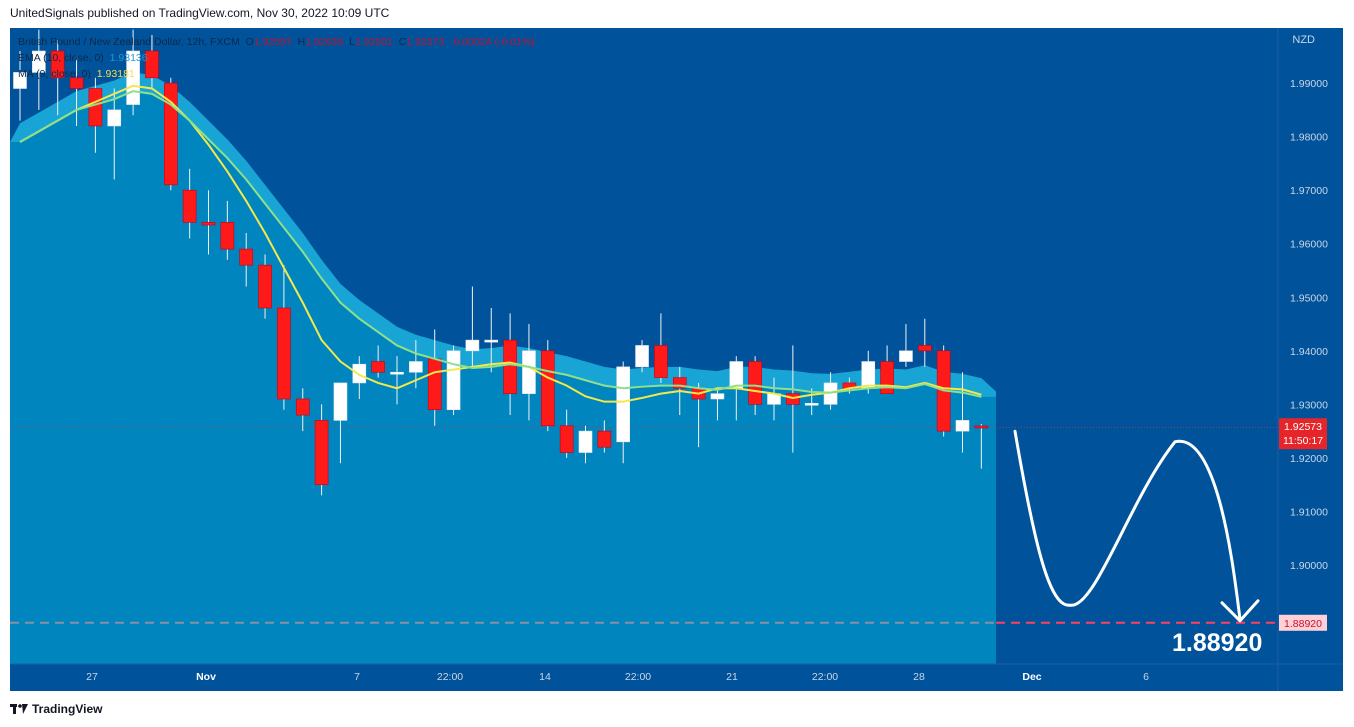 This screenshot has height=727, width=1354. I want to click on legend-high-label: H, so click(301, 42).